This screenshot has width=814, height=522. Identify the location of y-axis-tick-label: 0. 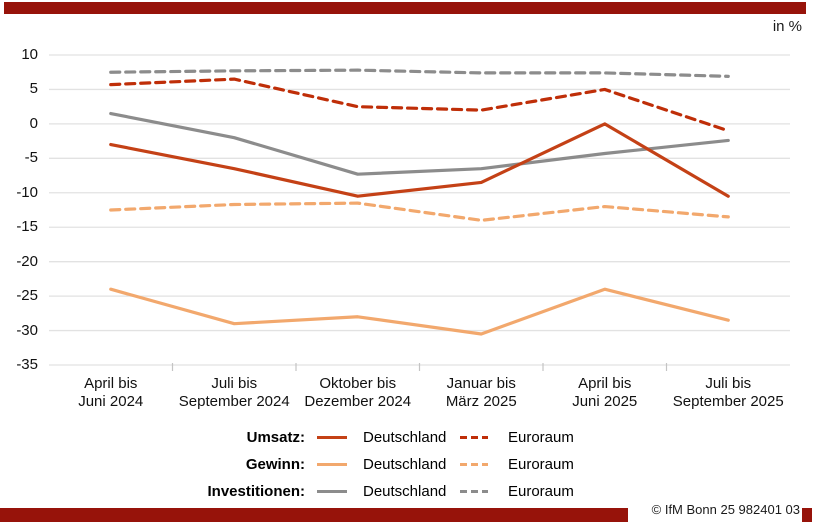
(33, 123).